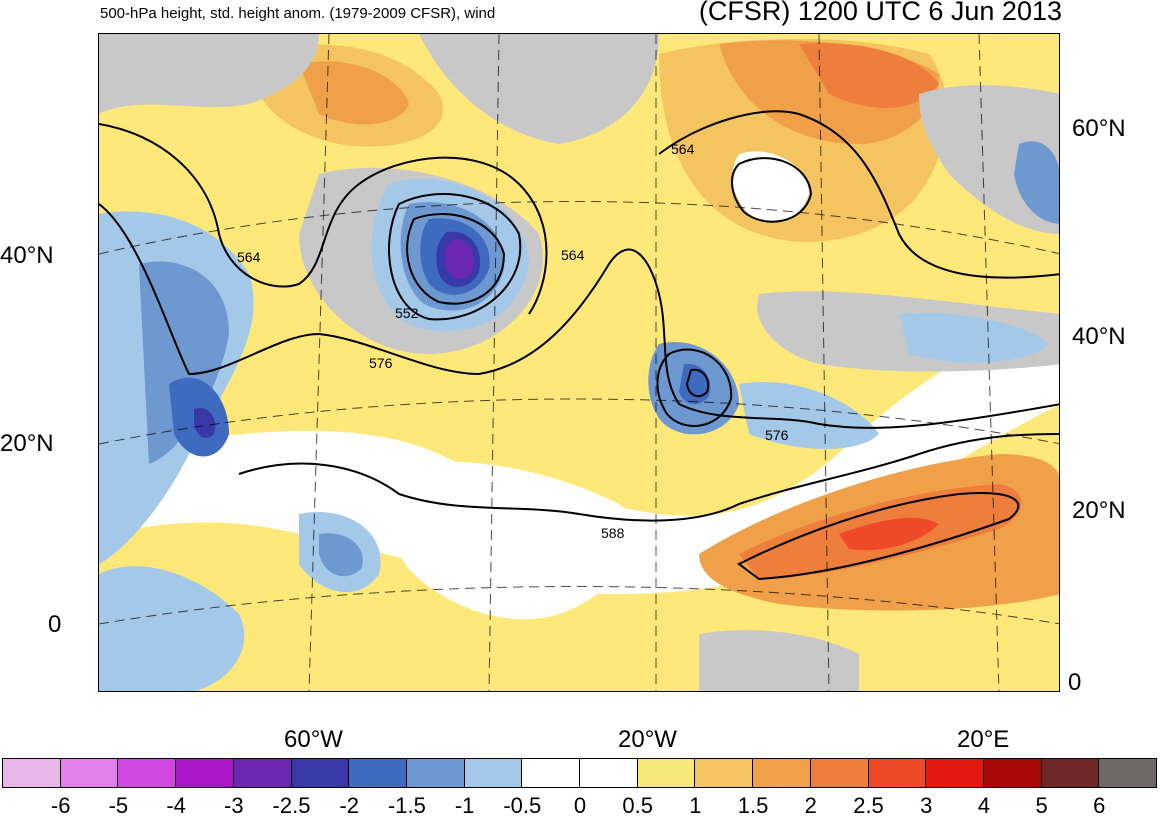 The width and height of the screenshot is (1160, 819). I want to click on anomaly-grey-greenland, so click(539, 89).